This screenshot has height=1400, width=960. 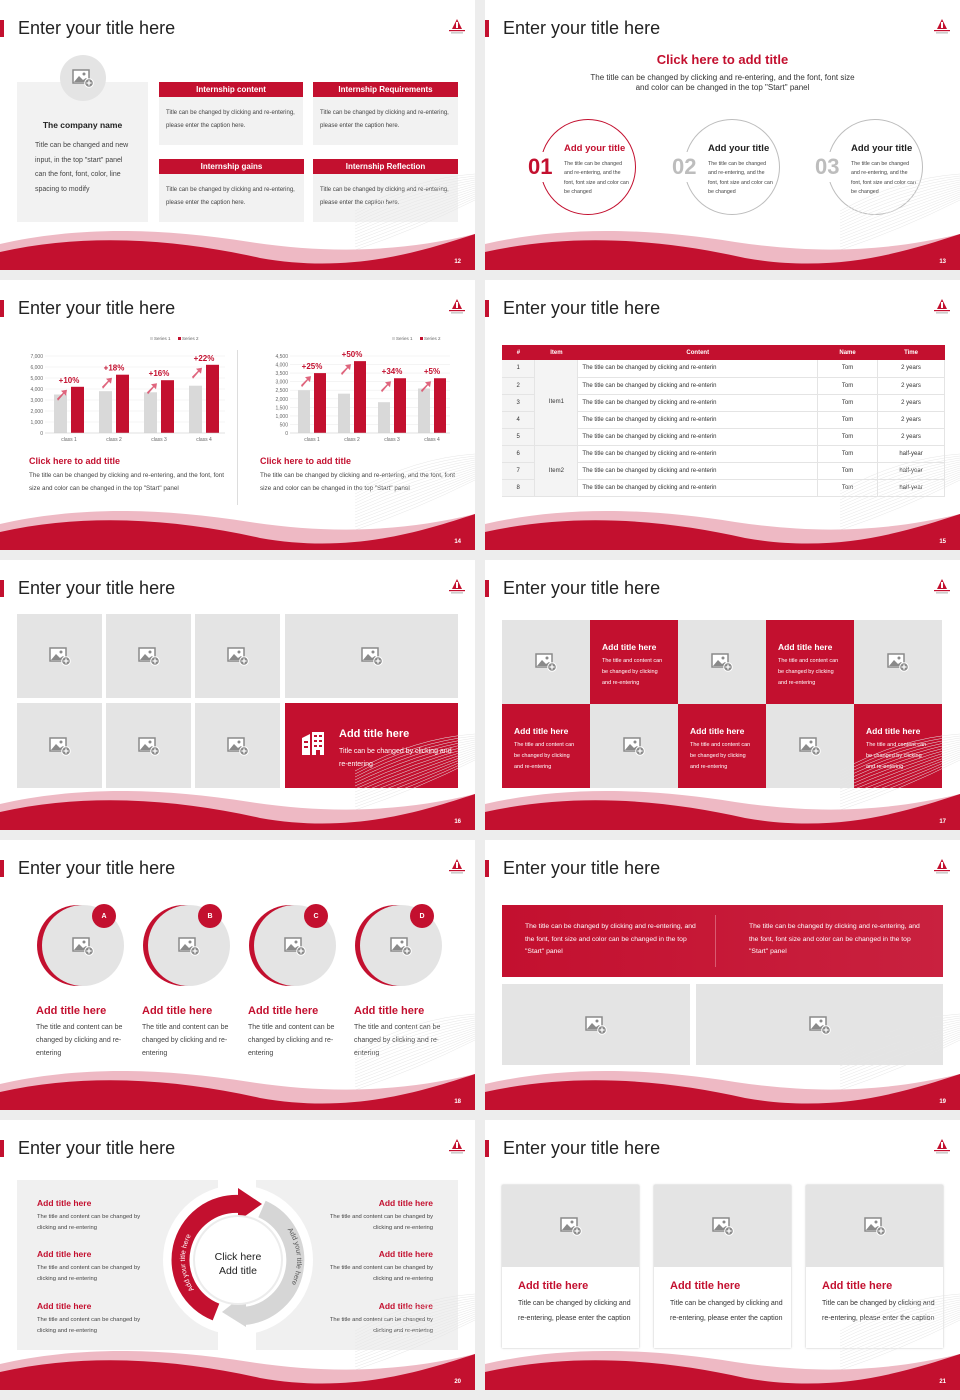 I want to click on x-tick-label: class 3, so click(x=392, y=440).